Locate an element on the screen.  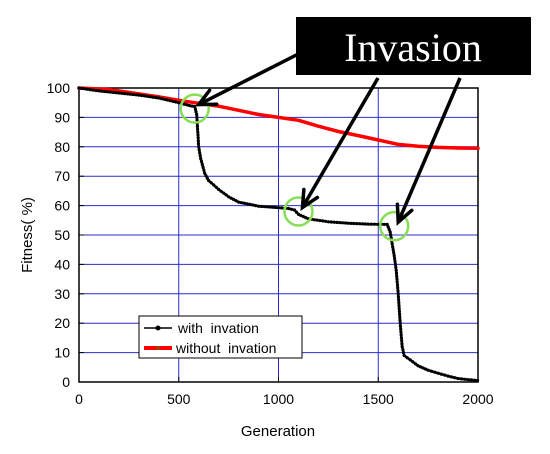
invasion-highlights is located at coordinates (294, 167).